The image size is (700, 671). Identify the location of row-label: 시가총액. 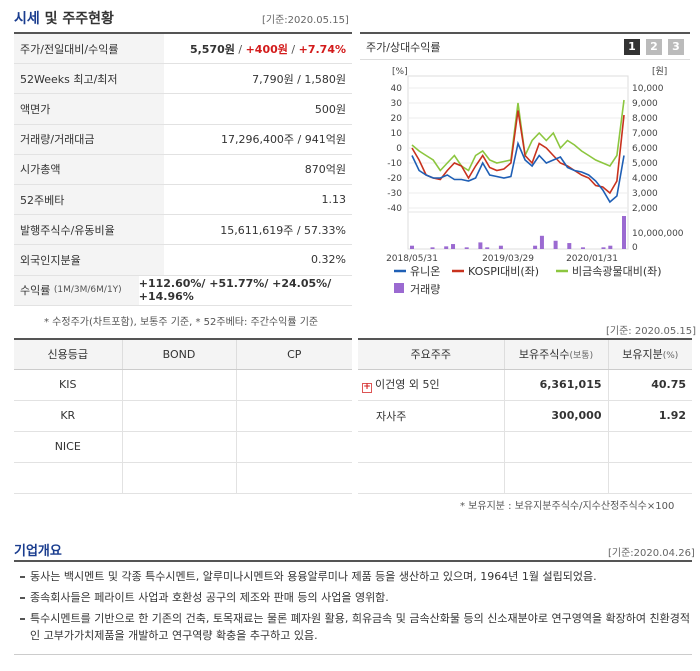
(89, 169).